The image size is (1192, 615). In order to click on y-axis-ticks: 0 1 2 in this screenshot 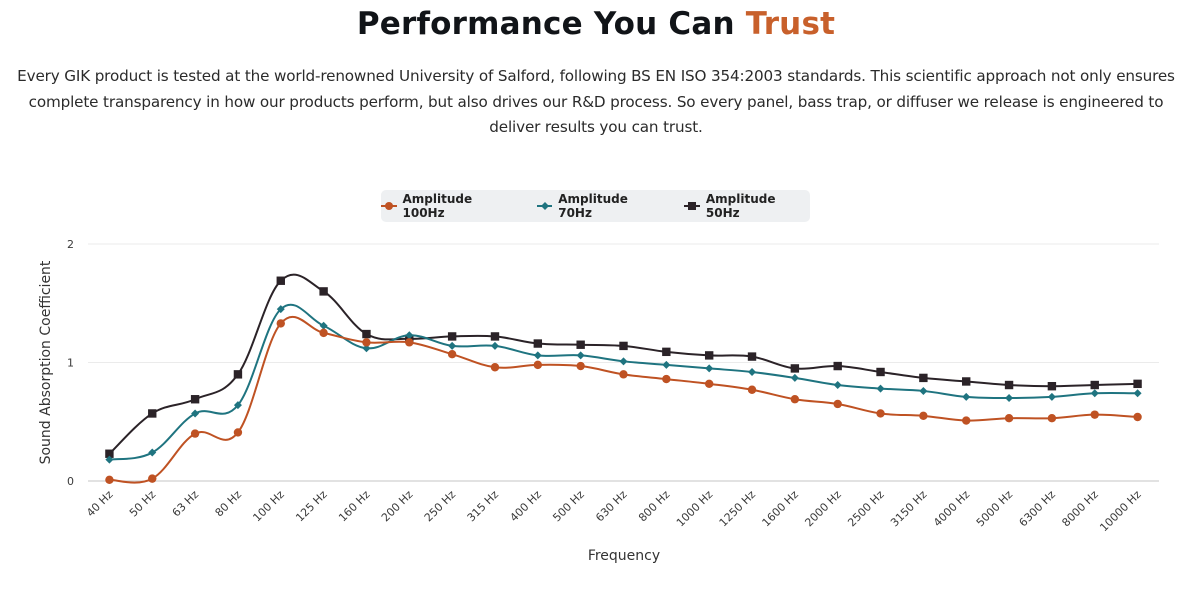, I will do `click(70, 363)`.